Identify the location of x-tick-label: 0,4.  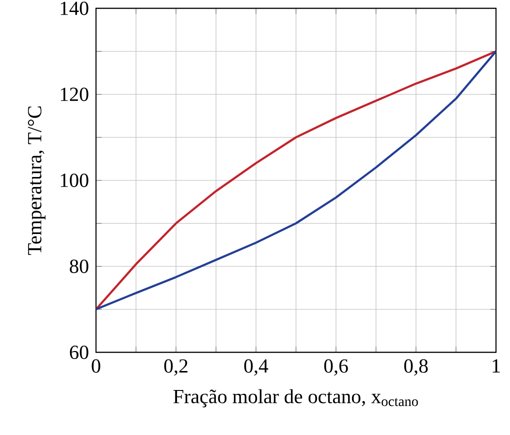
(256, 367).